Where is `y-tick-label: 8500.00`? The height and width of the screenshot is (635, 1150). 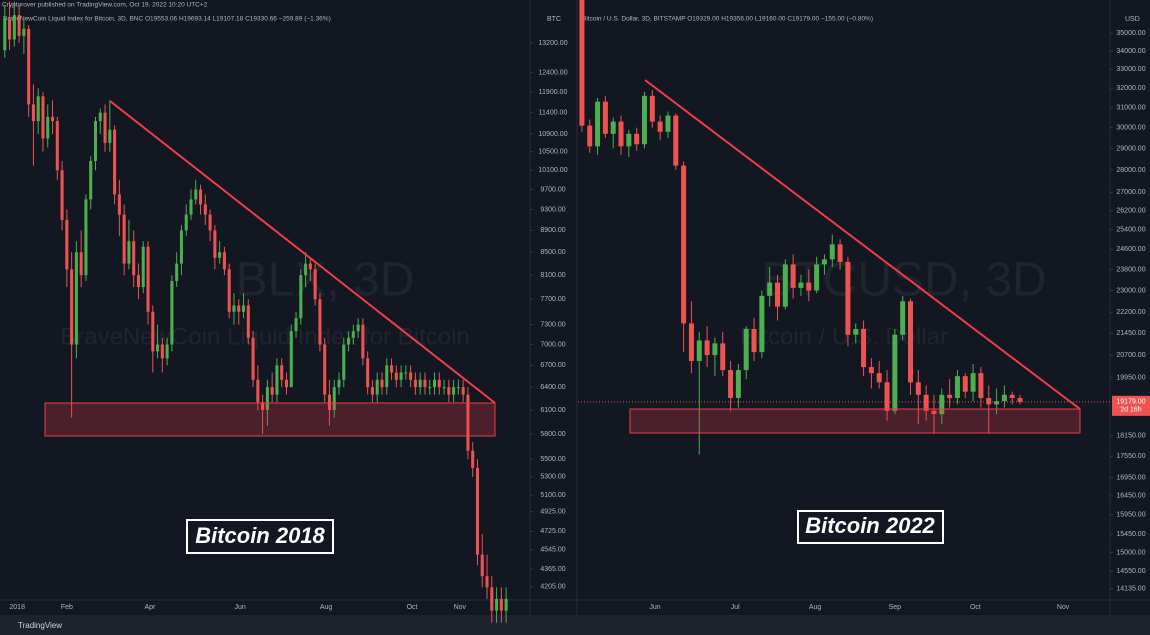
y-tick-label: 8500.00 is located at coordinates (552, 252).